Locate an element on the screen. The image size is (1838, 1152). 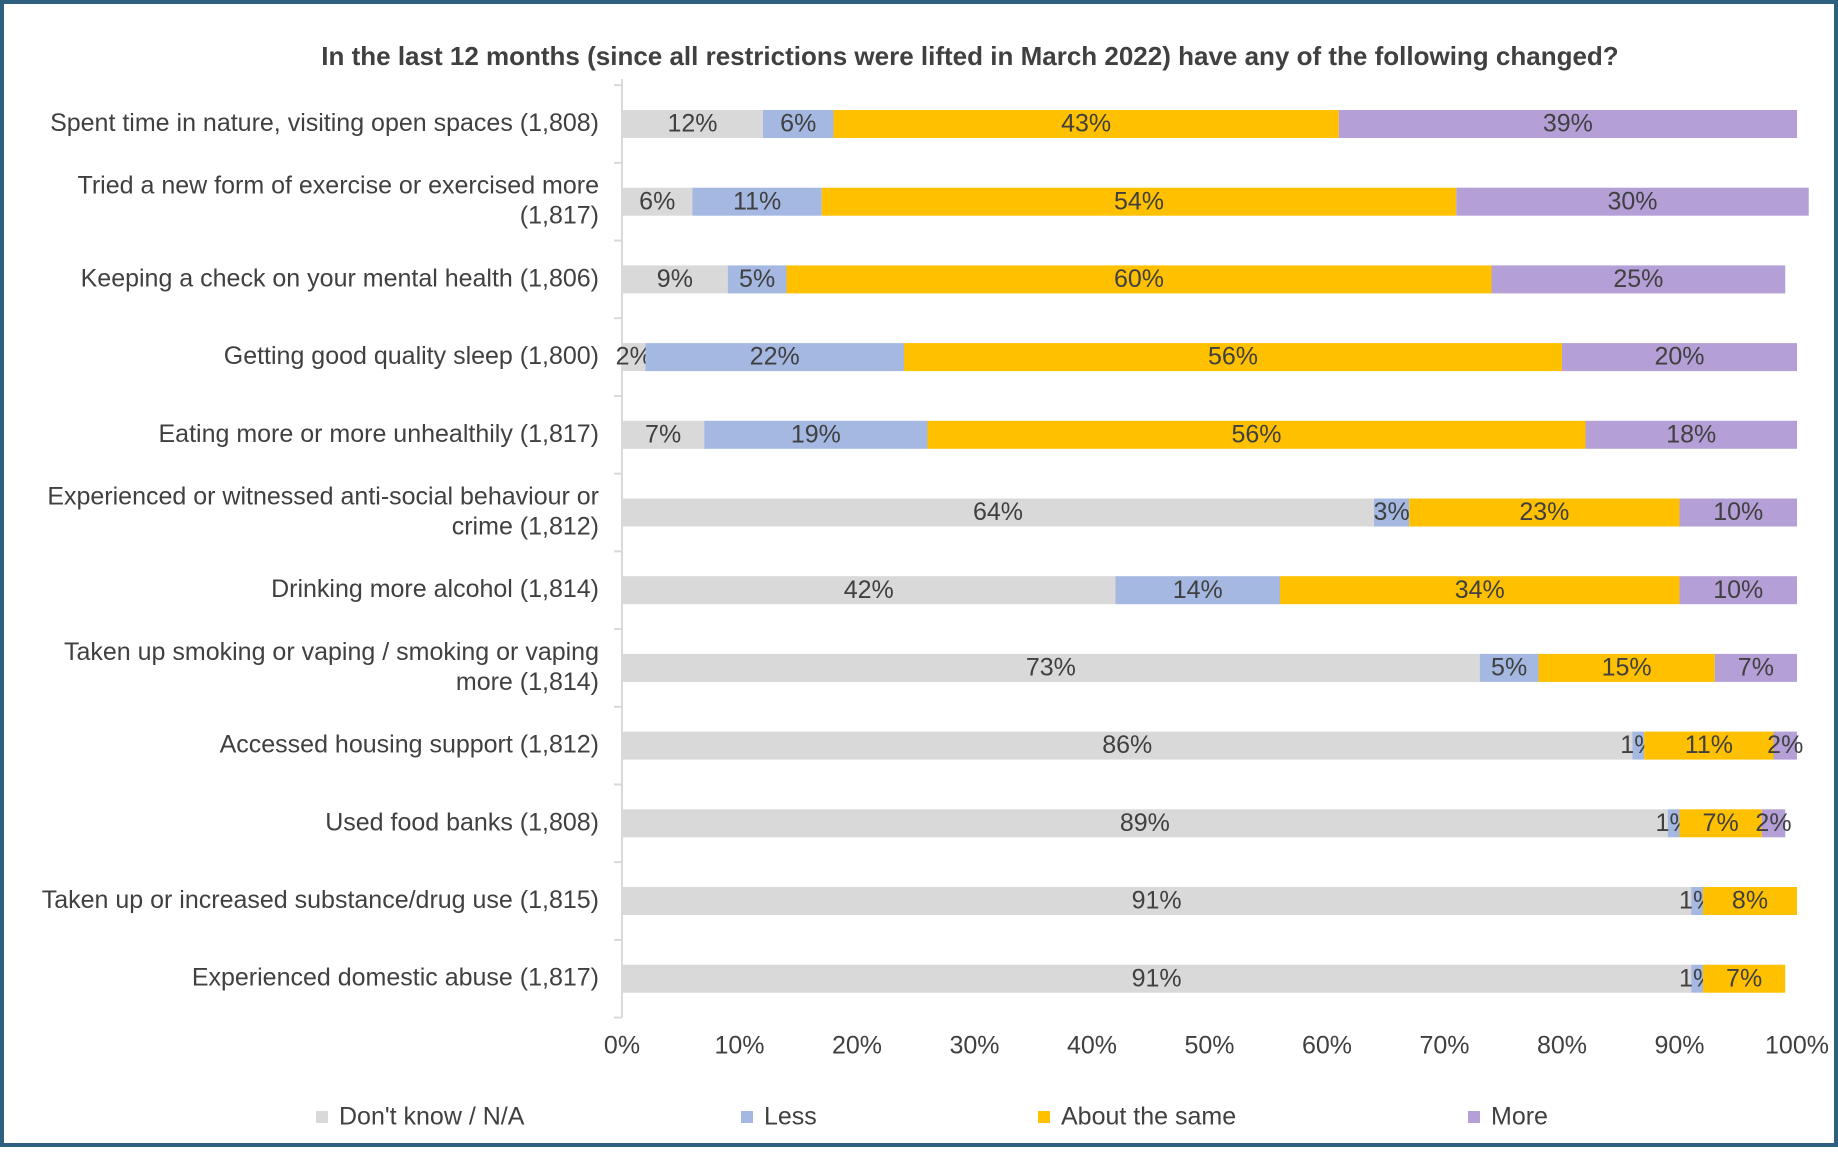
value-label: 42% is located at coordinates (869, 590).